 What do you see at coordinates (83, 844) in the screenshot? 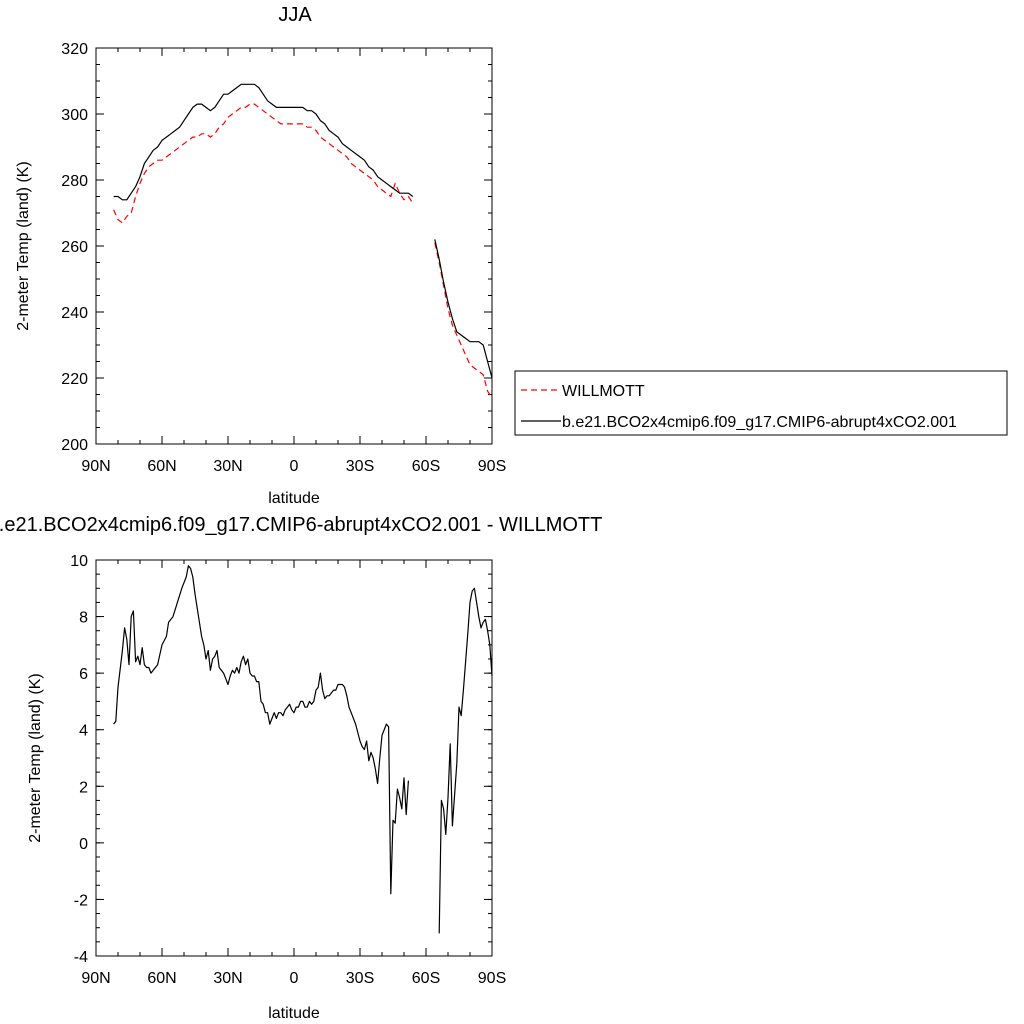
I see `y-tick-label: 0` at bounding box center [83, 844].